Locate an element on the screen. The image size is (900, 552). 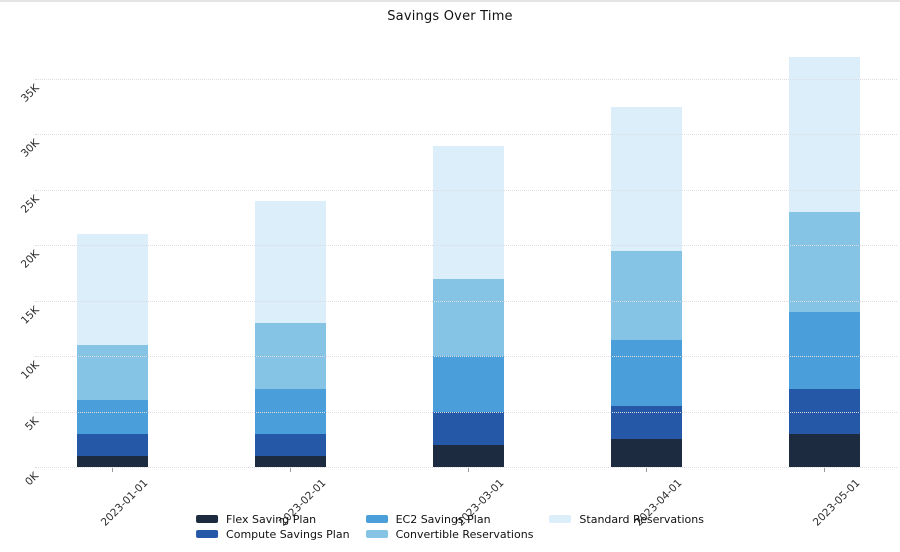
gridline-25K is located at coordinates (466, 190).